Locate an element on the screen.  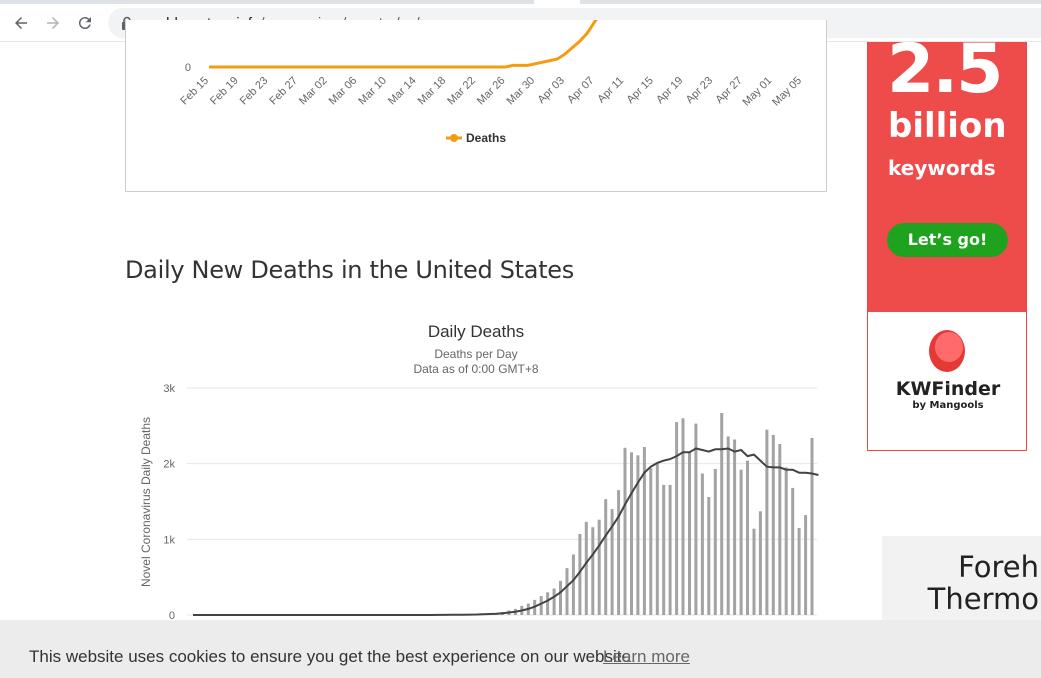
legend-label: Deaths is located at coordinates (486, 138).